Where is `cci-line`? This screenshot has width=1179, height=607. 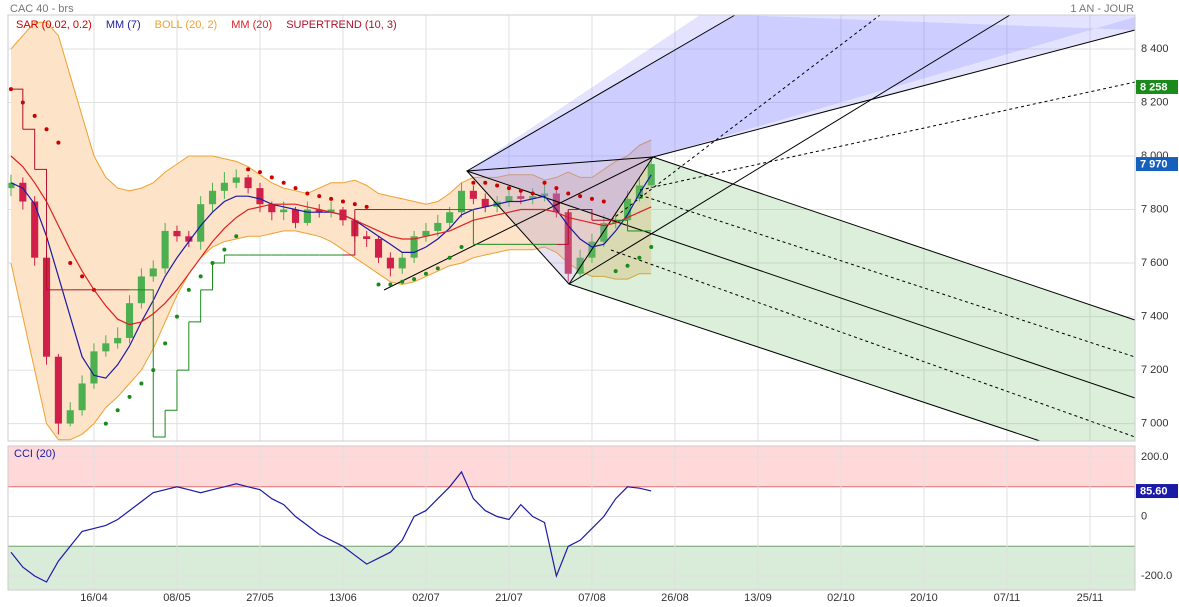 cci-line is located at coordinates (331, 526).